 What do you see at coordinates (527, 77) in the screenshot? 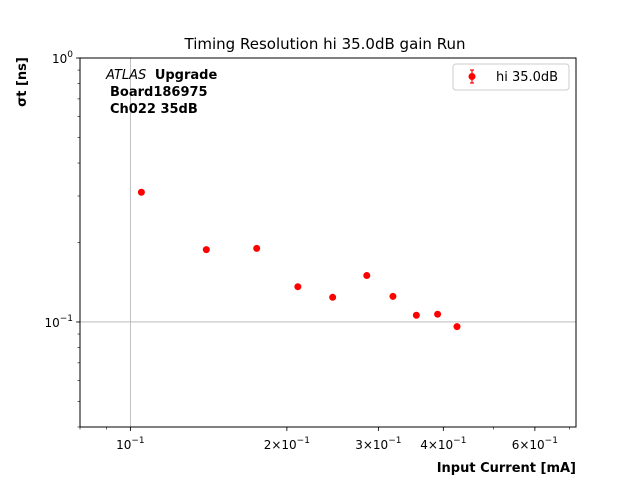
I see `legend-label: hi 35.0dB` at bounding box center [527, 77].